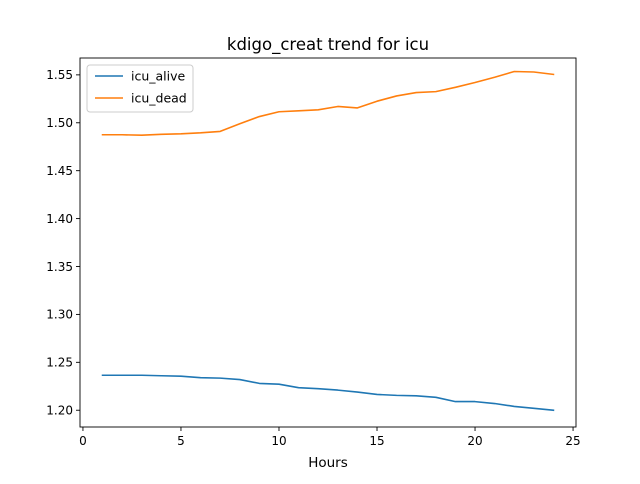 The height and width of the screenshot is (484, 640). What do you see at coordinates (59, 171) in the screenshot?
I see `y-tick-label: 1.45` at bounding box center [59, 171].